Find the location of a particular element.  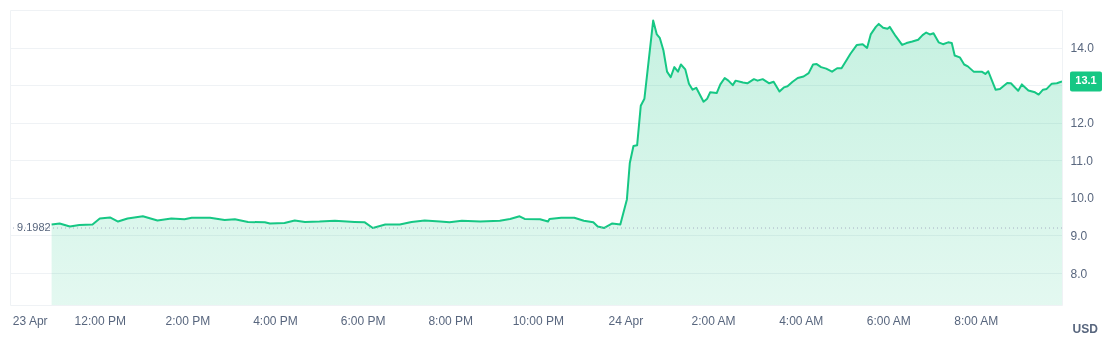

y-axis-title: USD is located at coordinates (1085, 328).